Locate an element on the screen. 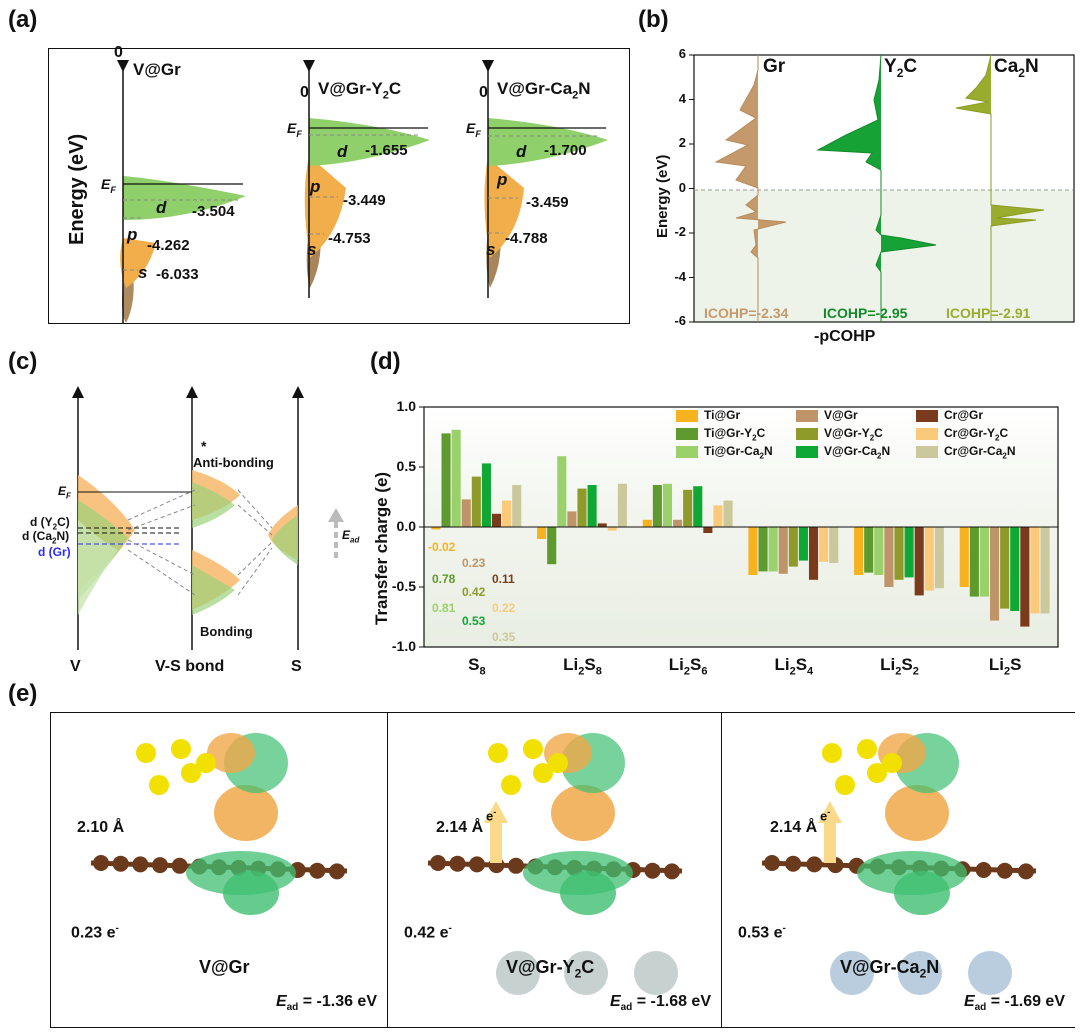 The image size is (1080, 1034). legend-label: Ti@Gr-Y2C is located at coordinates (735, 434).